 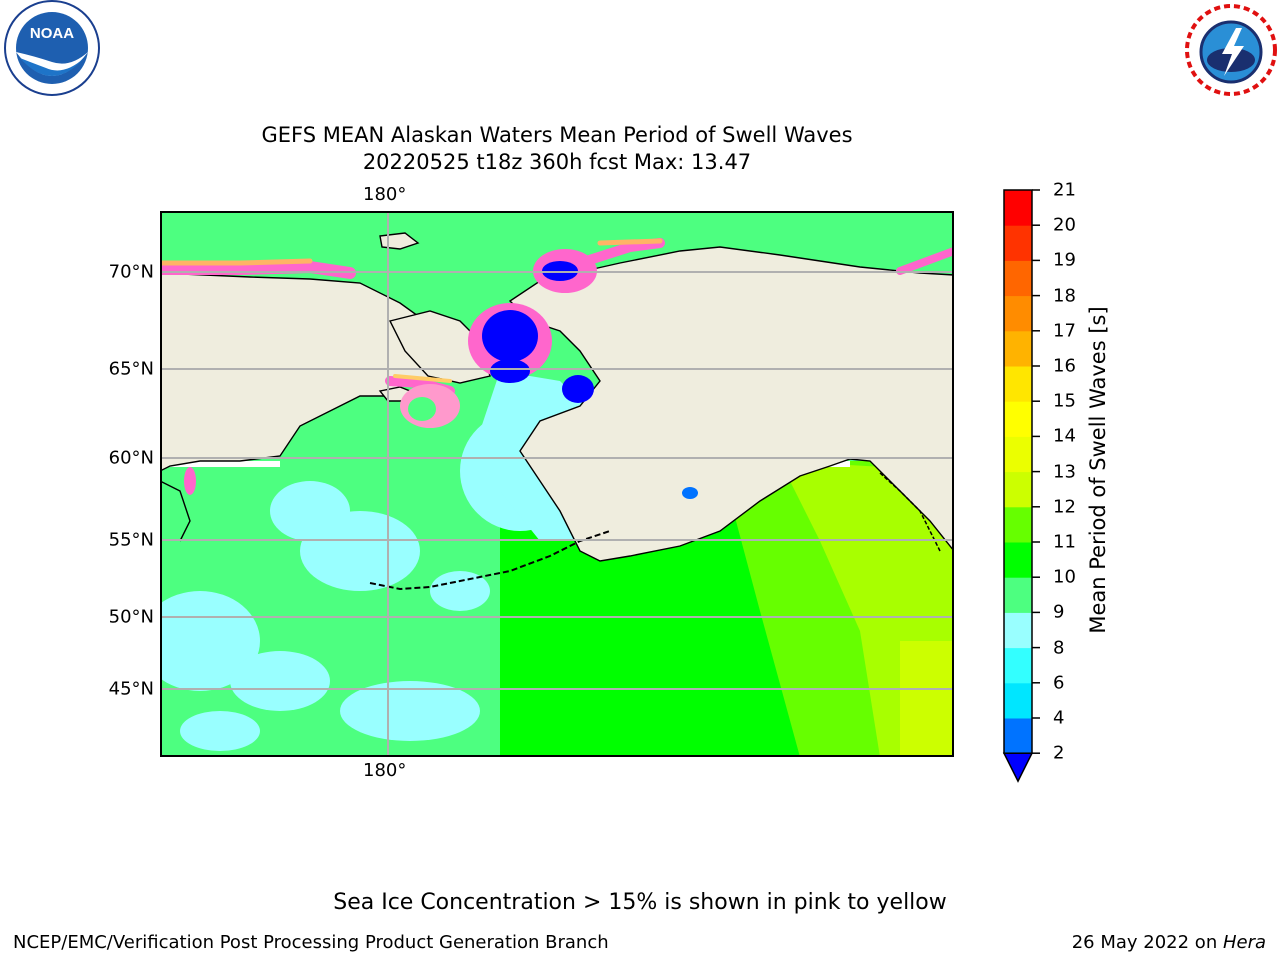 I want to click on colorbar-tick-label: 16, so click(x=1064, y=366).